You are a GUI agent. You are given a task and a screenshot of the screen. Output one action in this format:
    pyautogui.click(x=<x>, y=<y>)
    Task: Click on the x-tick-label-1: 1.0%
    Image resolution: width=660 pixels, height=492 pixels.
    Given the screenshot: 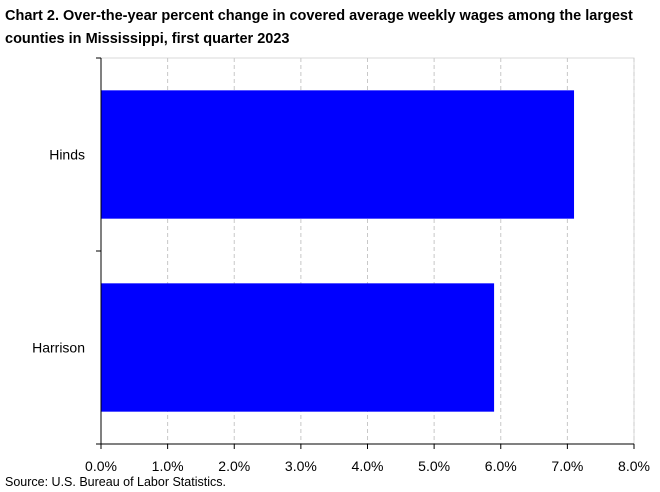 What is the action you would take?
    pyautogui.click(x=168, y=466)
    